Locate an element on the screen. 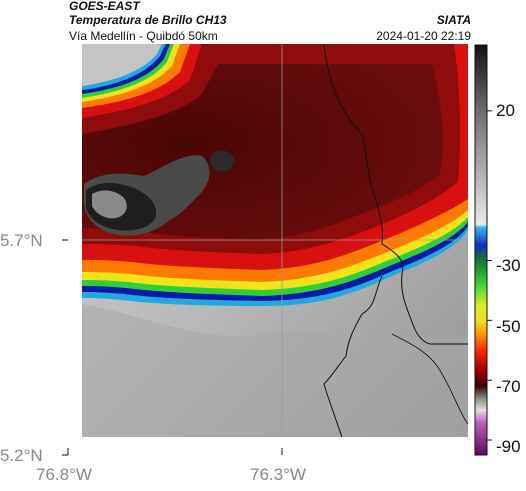 The height and width of the screenshot is (491, 526). ground-texture-upper-left is located at coordinates (127, 66).